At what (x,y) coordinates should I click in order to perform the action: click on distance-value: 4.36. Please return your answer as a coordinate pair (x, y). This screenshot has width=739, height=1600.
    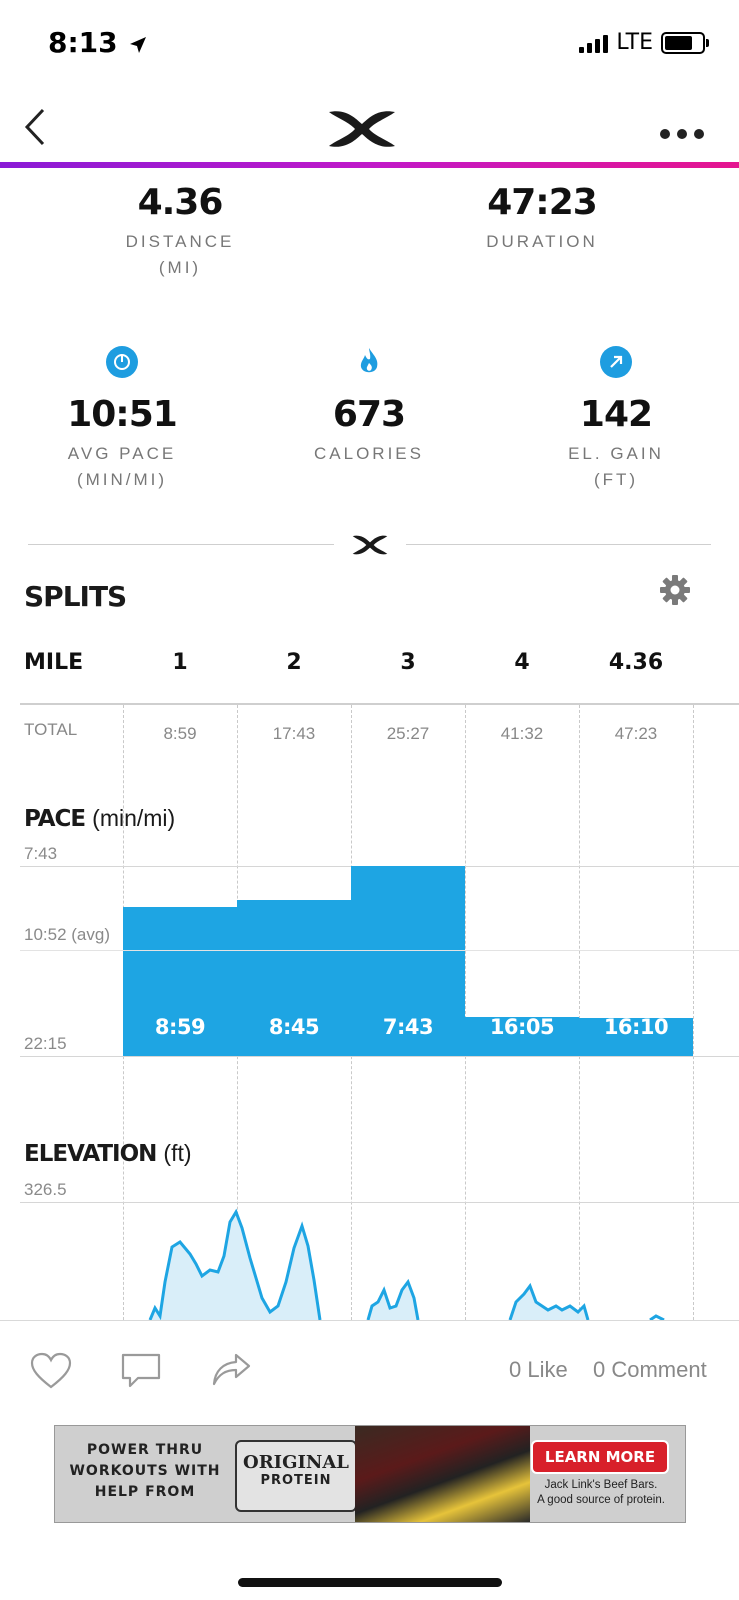
    Looking at the image, I should click on (180, 202).